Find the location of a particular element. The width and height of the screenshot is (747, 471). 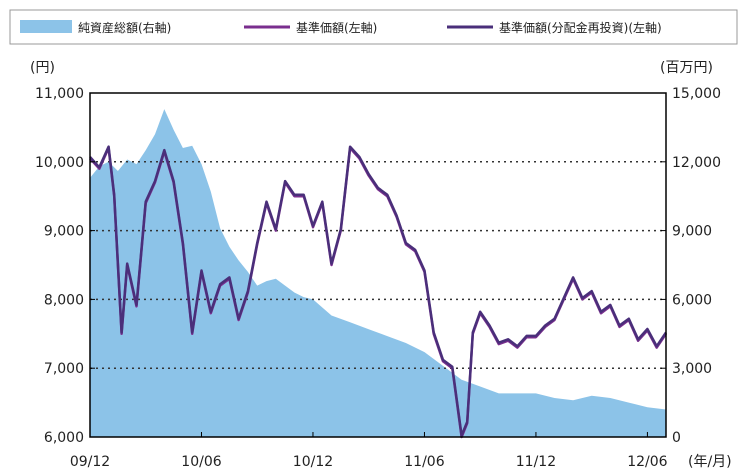

legend-label-nav: 基準価額(左軸) is located at coordinates (336, 27).